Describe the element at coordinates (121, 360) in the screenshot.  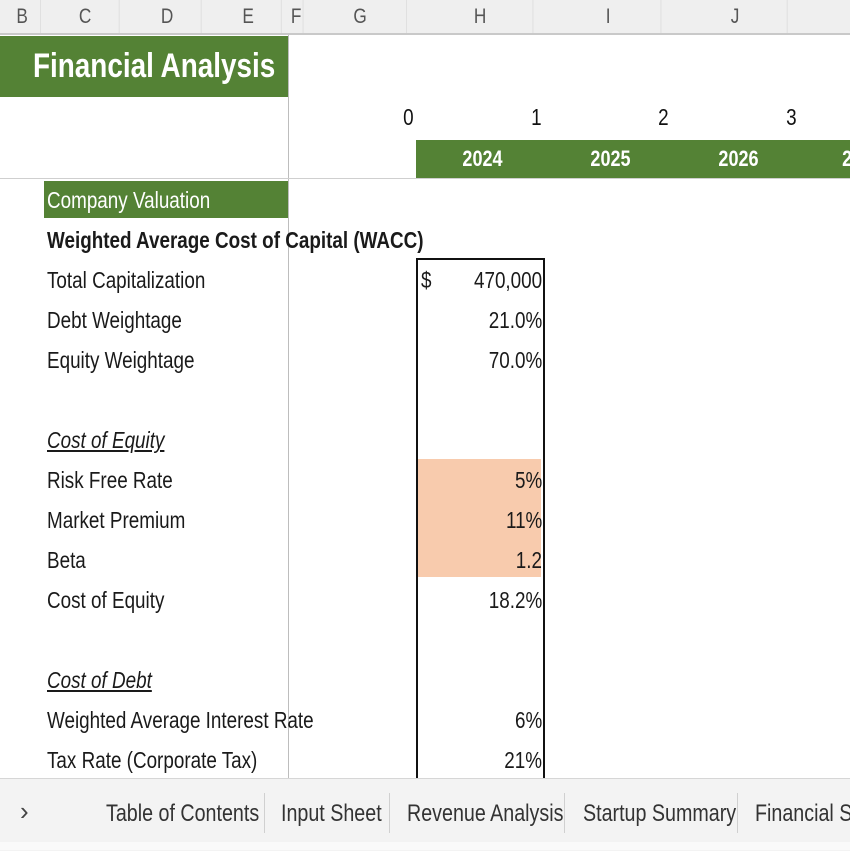
I see `row-label-equity-weightage: Equity Weightage` at that location.